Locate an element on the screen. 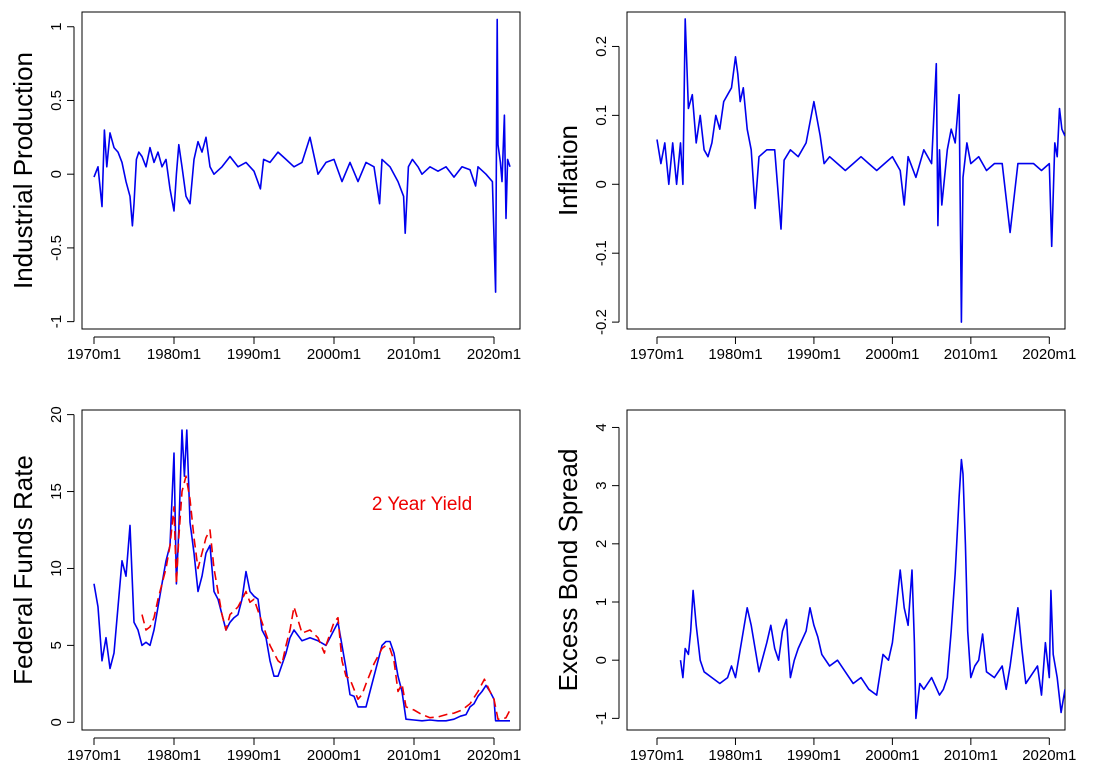 The height and width of the screenshot is (766, 1099). y-tick-label: 20 is located at coordinates (56, 414).